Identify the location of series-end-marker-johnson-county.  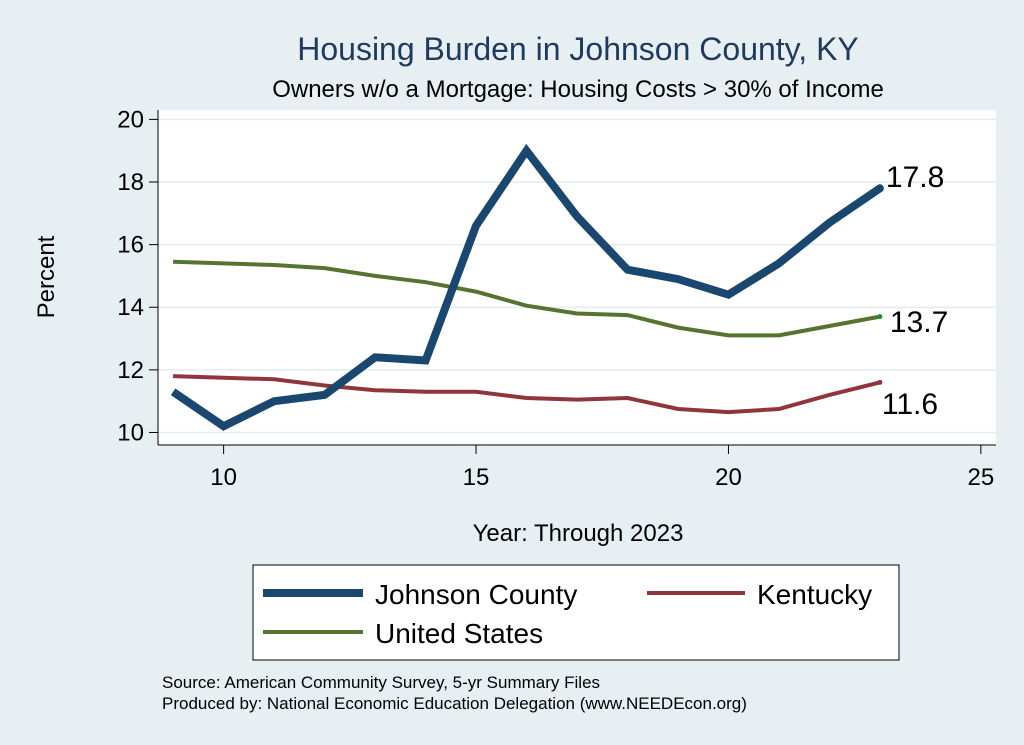
(879, 188).